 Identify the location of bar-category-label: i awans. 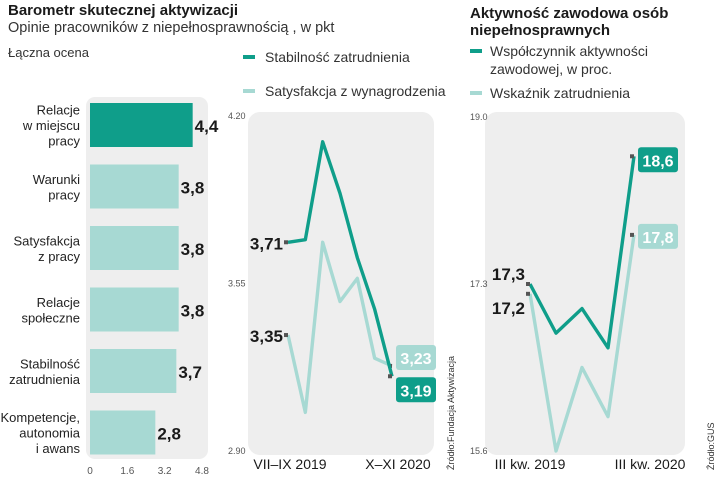
(58, 448).